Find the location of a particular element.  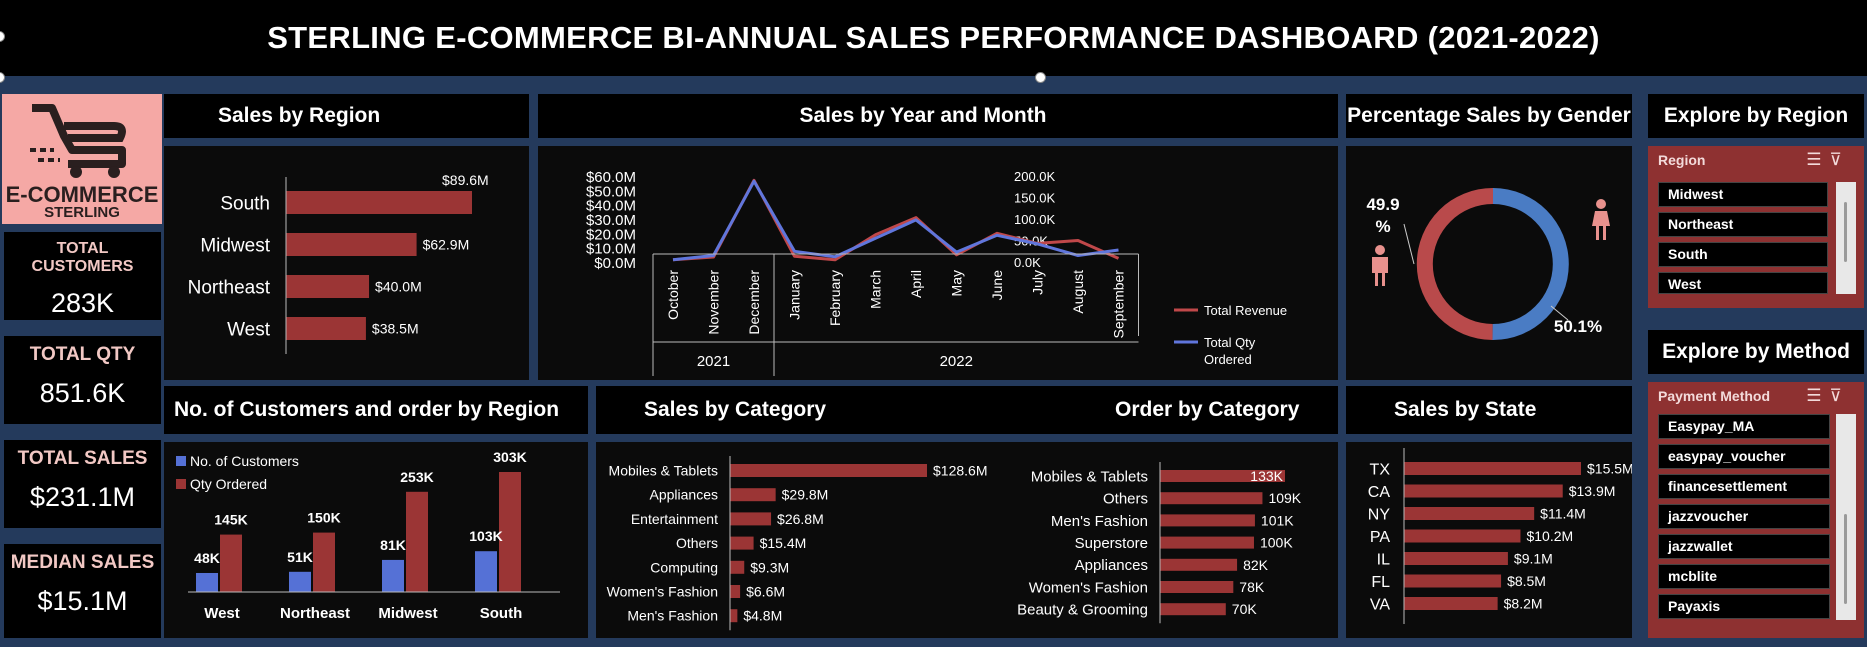

category-label: Superstore is located at coordinates (1111, 543).